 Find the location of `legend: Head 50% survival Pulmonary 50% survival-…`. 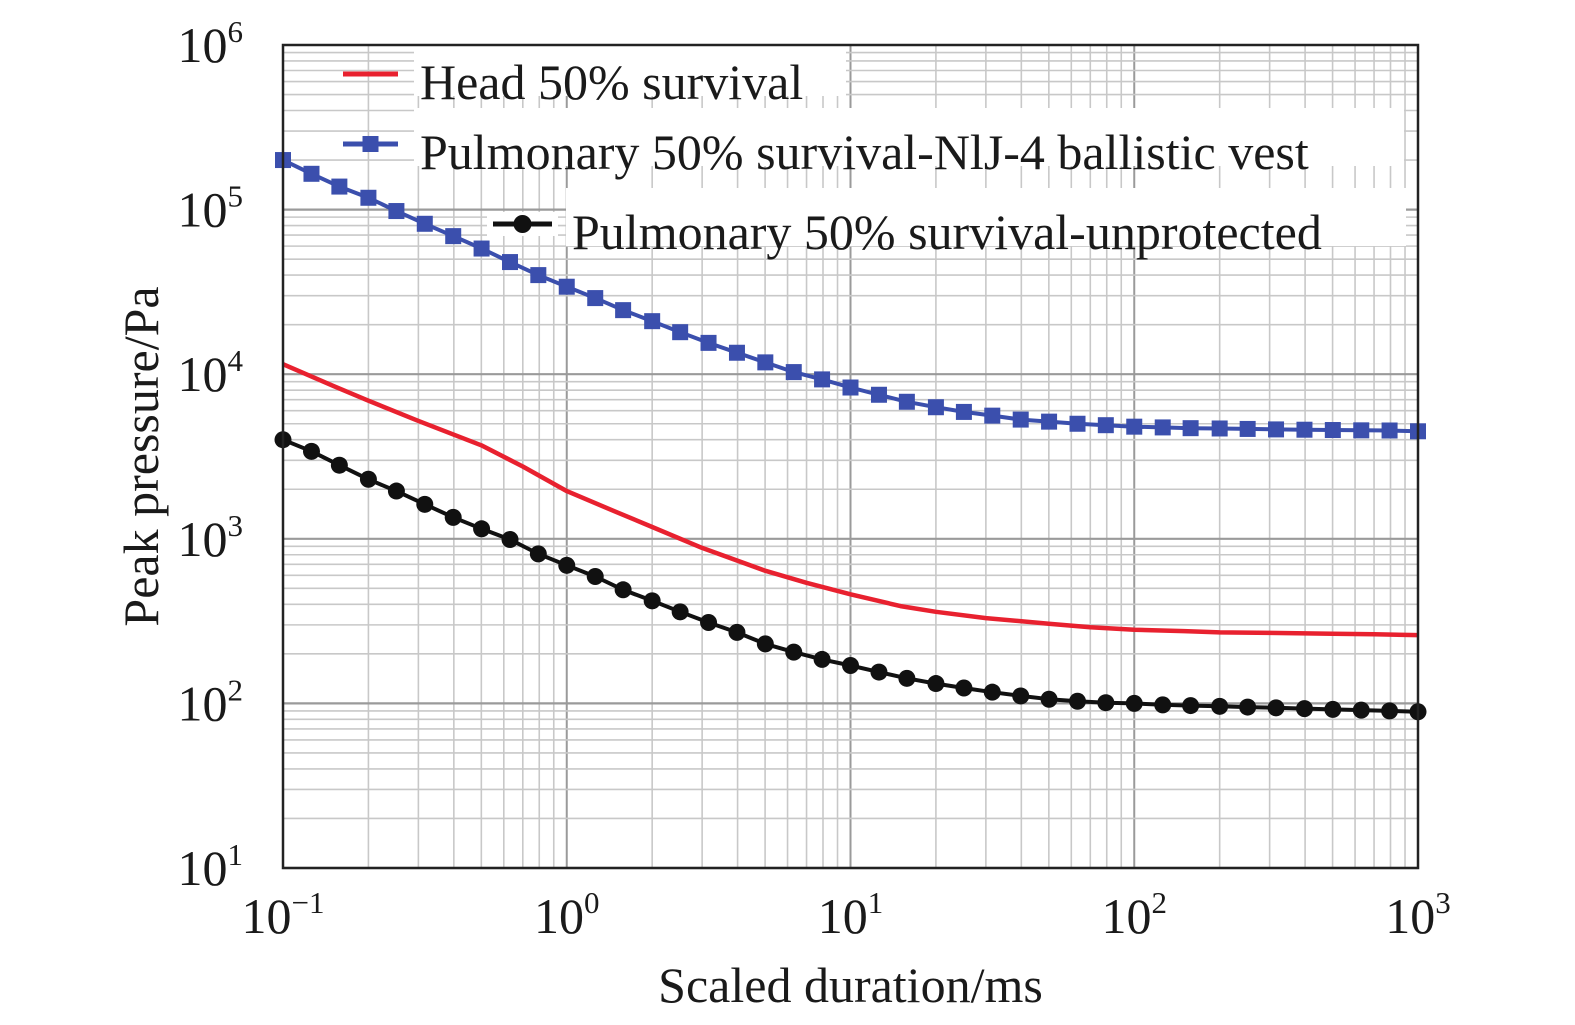

legend: Head 50% survival Pulmonary 50% survival-… is located at coordinates (874, 149).